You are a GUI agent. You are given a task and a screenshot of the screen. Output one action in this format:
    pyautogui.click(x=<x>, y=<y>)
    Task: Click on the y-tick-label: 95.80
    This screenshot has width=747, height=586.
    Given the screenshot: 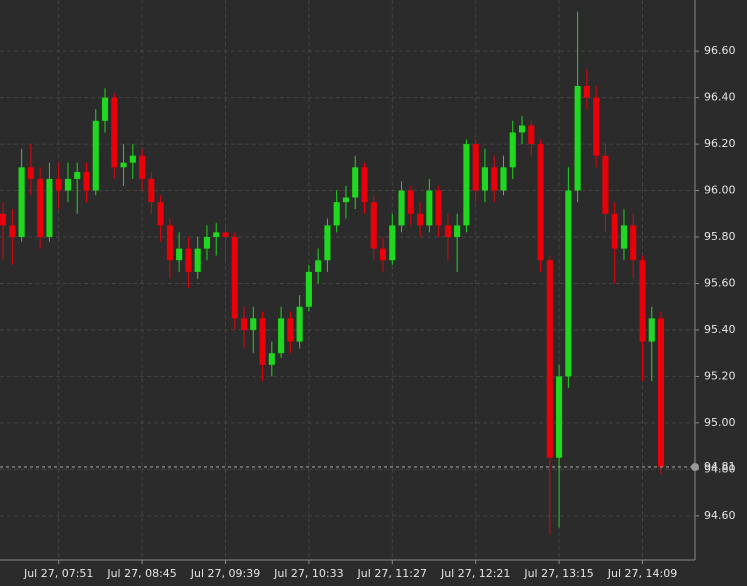 What is the action you would take?
    pyautogui.click(x=720, y=236)
    